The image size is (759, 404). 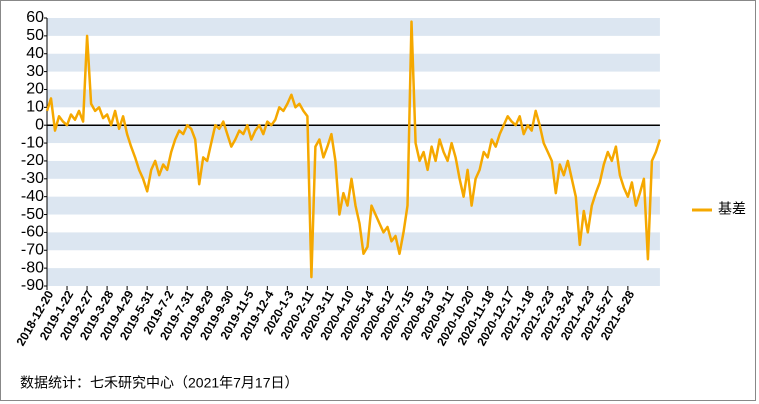 What do you see at coordinates (32, 285) in the screenshot?
I see `y-tick-label: -90` at bounding box center [32, 285].